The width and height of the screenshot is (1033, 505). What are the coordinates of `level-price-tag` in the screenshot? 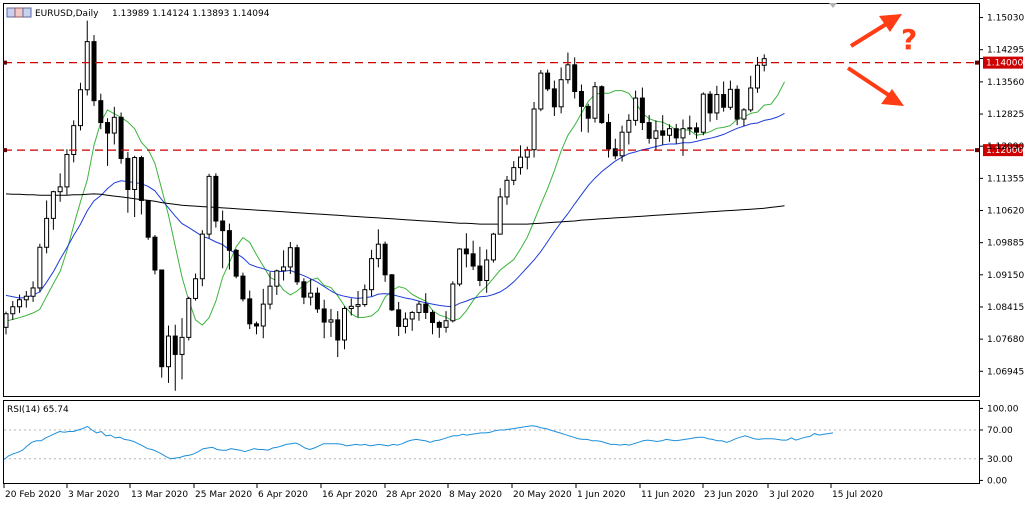 It's located at (1003, 62).